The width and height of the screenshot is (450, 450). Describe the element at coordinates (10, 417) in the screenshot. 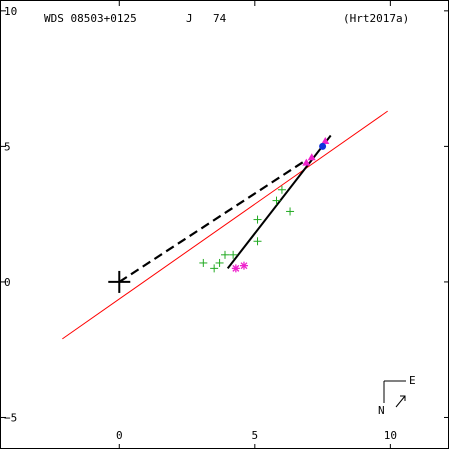

I see `y-tick-label: −5` at that location.